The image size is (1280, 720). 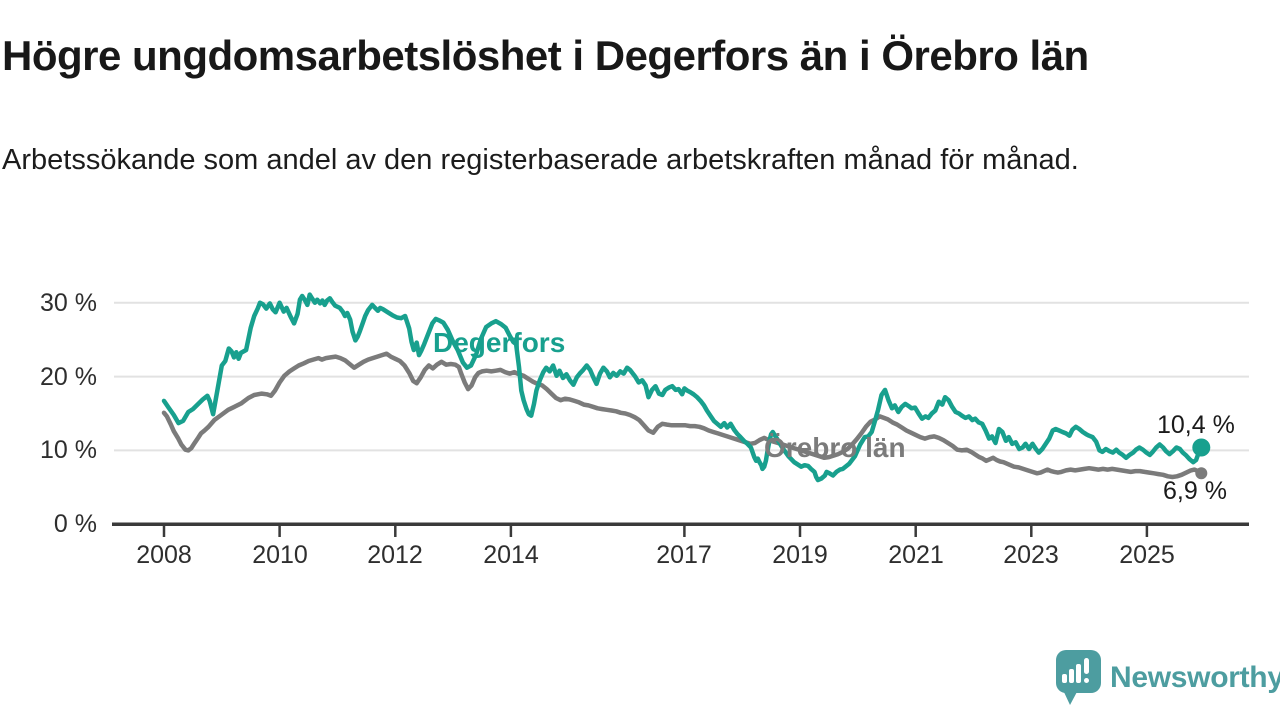 I want to click on newsworthy-logo-text: Newsworthy, so click(x=1195, y=677).